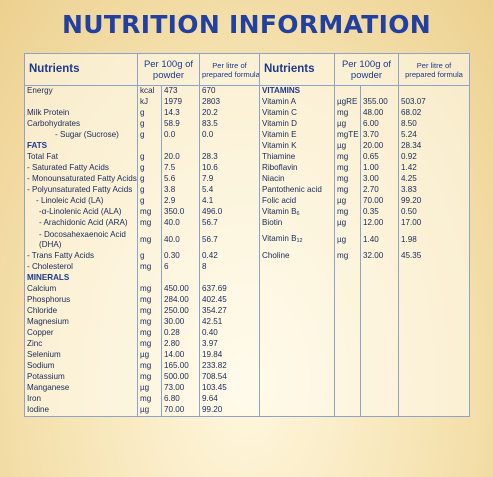 This screenshot has width=493, height=477. I want to click on unit: kJ, so click(149, 102).